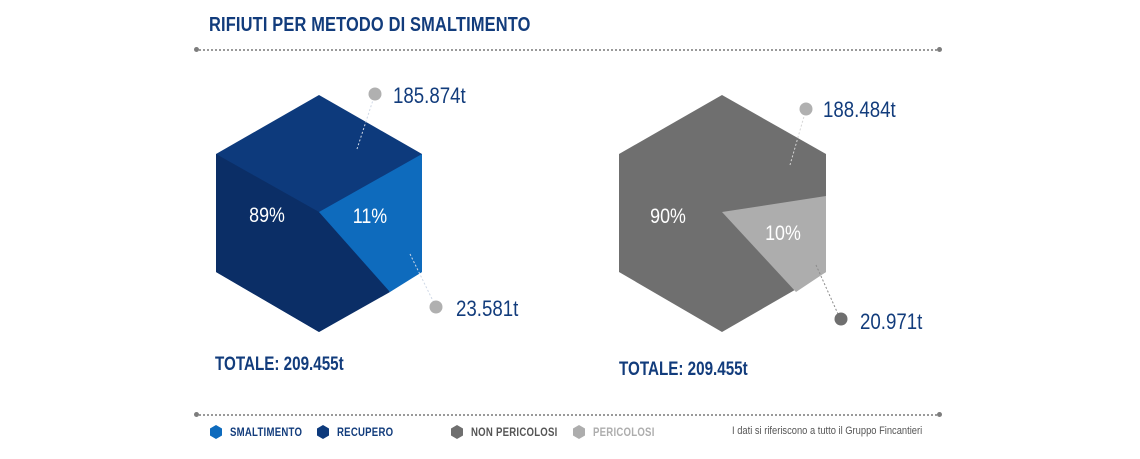 The height and width of the screenshot is (459, 1140). I want to click on legend-item-smaltimento: SMALTIMENTO, so click(265, 432).